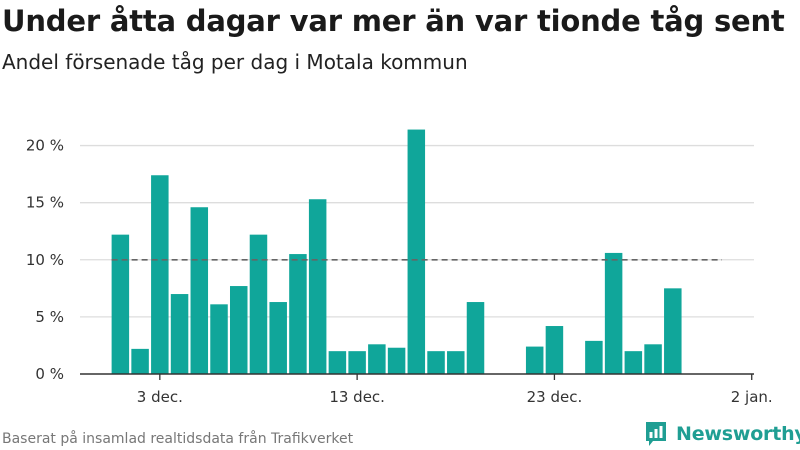 The width and height of the screenshot is (800, 450). What do you see at coordinates (673, 331) in the screenshot?
I see `bar: 29 dec.: 7.5 %` at bounding box center [673, 331].